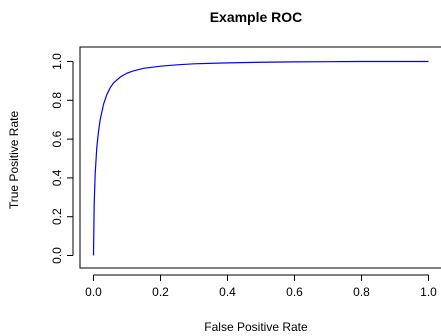 The height and width of the screenshot is (336, 441). Describe the element at coordinates (361, 292) in the screenshot. I see `x-tick-label: 0.8` at that location.